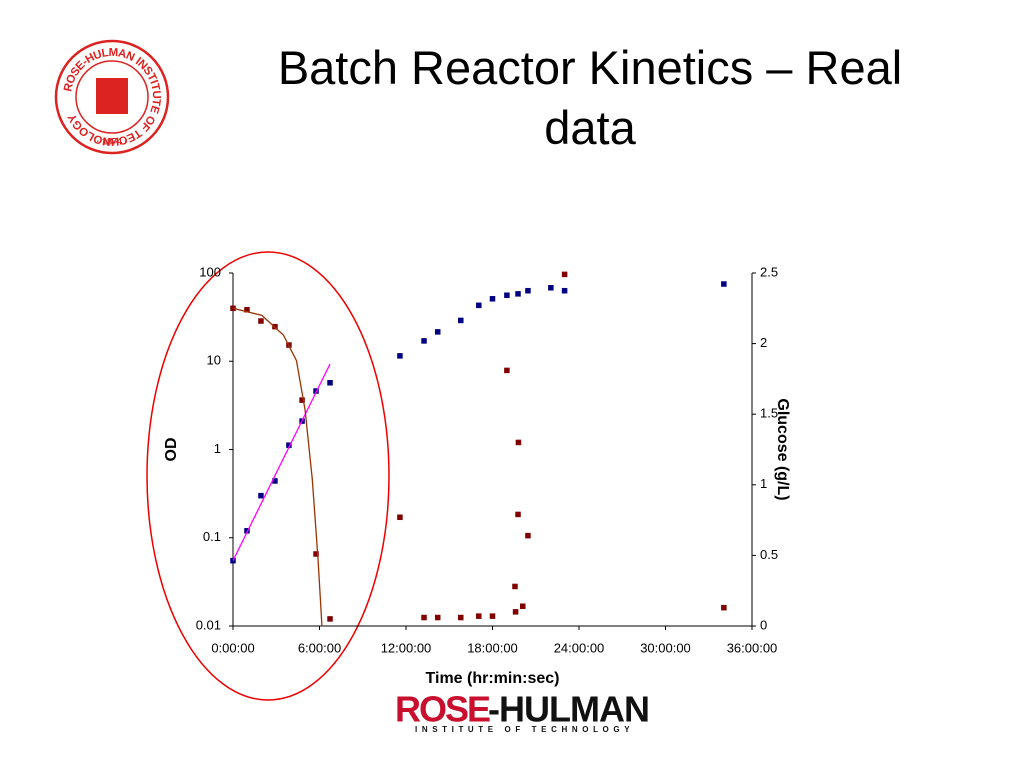  What do you see at coordinates (442, 709) in the screenshot?
I see `logo-left: ROSE` at bounding box center [442, 709].